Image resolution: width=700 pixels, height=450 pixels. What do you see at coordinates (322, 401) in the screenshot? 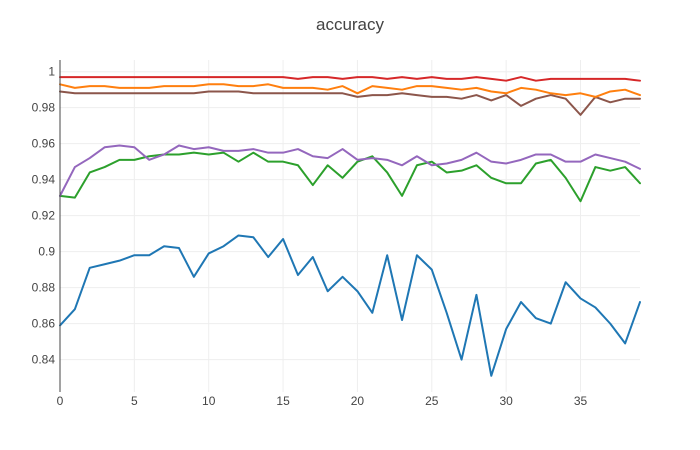
I see `x-axis-ticks: 0 5 10 15 20 25 30 35` at bounding box center [322, 401].